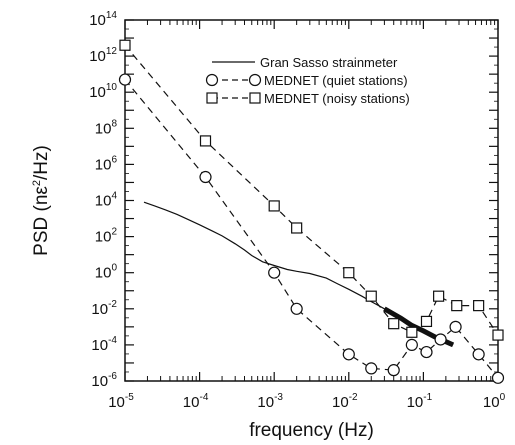 The image size is (515, 445). I want to click on x-tick-label: 10⁻⁵, so click(121, 401).